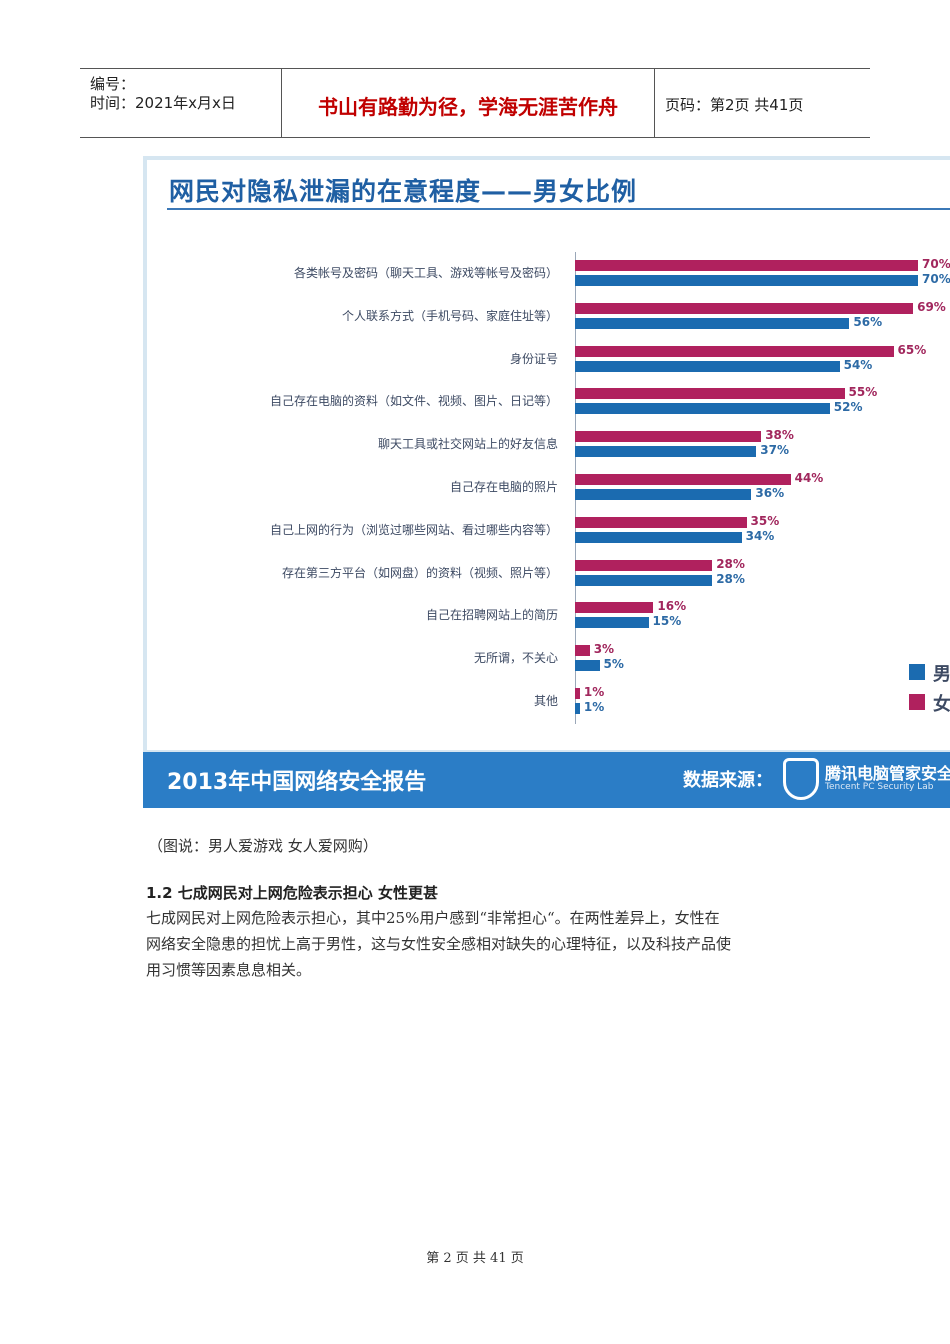 The width and height of the screenshot is (950, 1344). I want to click on value-label-female: 55%, so click(863, 392).